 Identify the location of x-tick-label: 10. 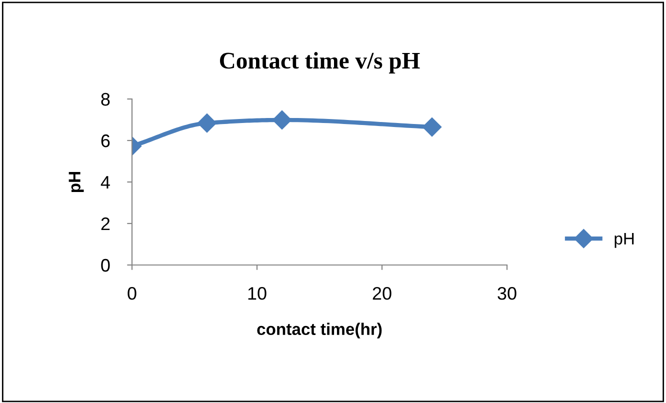
(257, 293).